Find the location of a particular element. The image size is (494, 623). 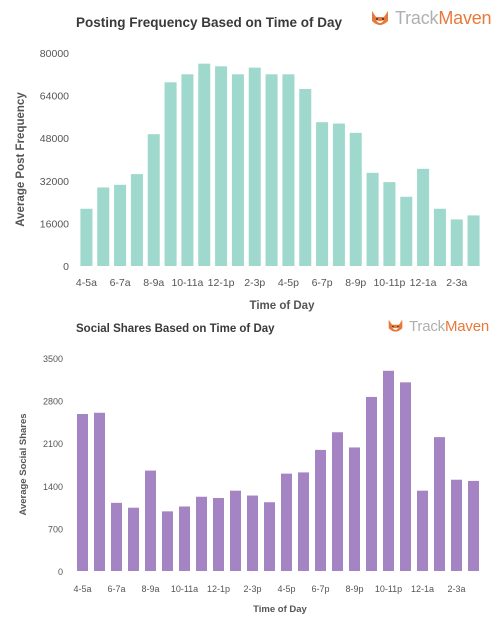

y-tick-label: 2100 is located at coordinates (53, 444).